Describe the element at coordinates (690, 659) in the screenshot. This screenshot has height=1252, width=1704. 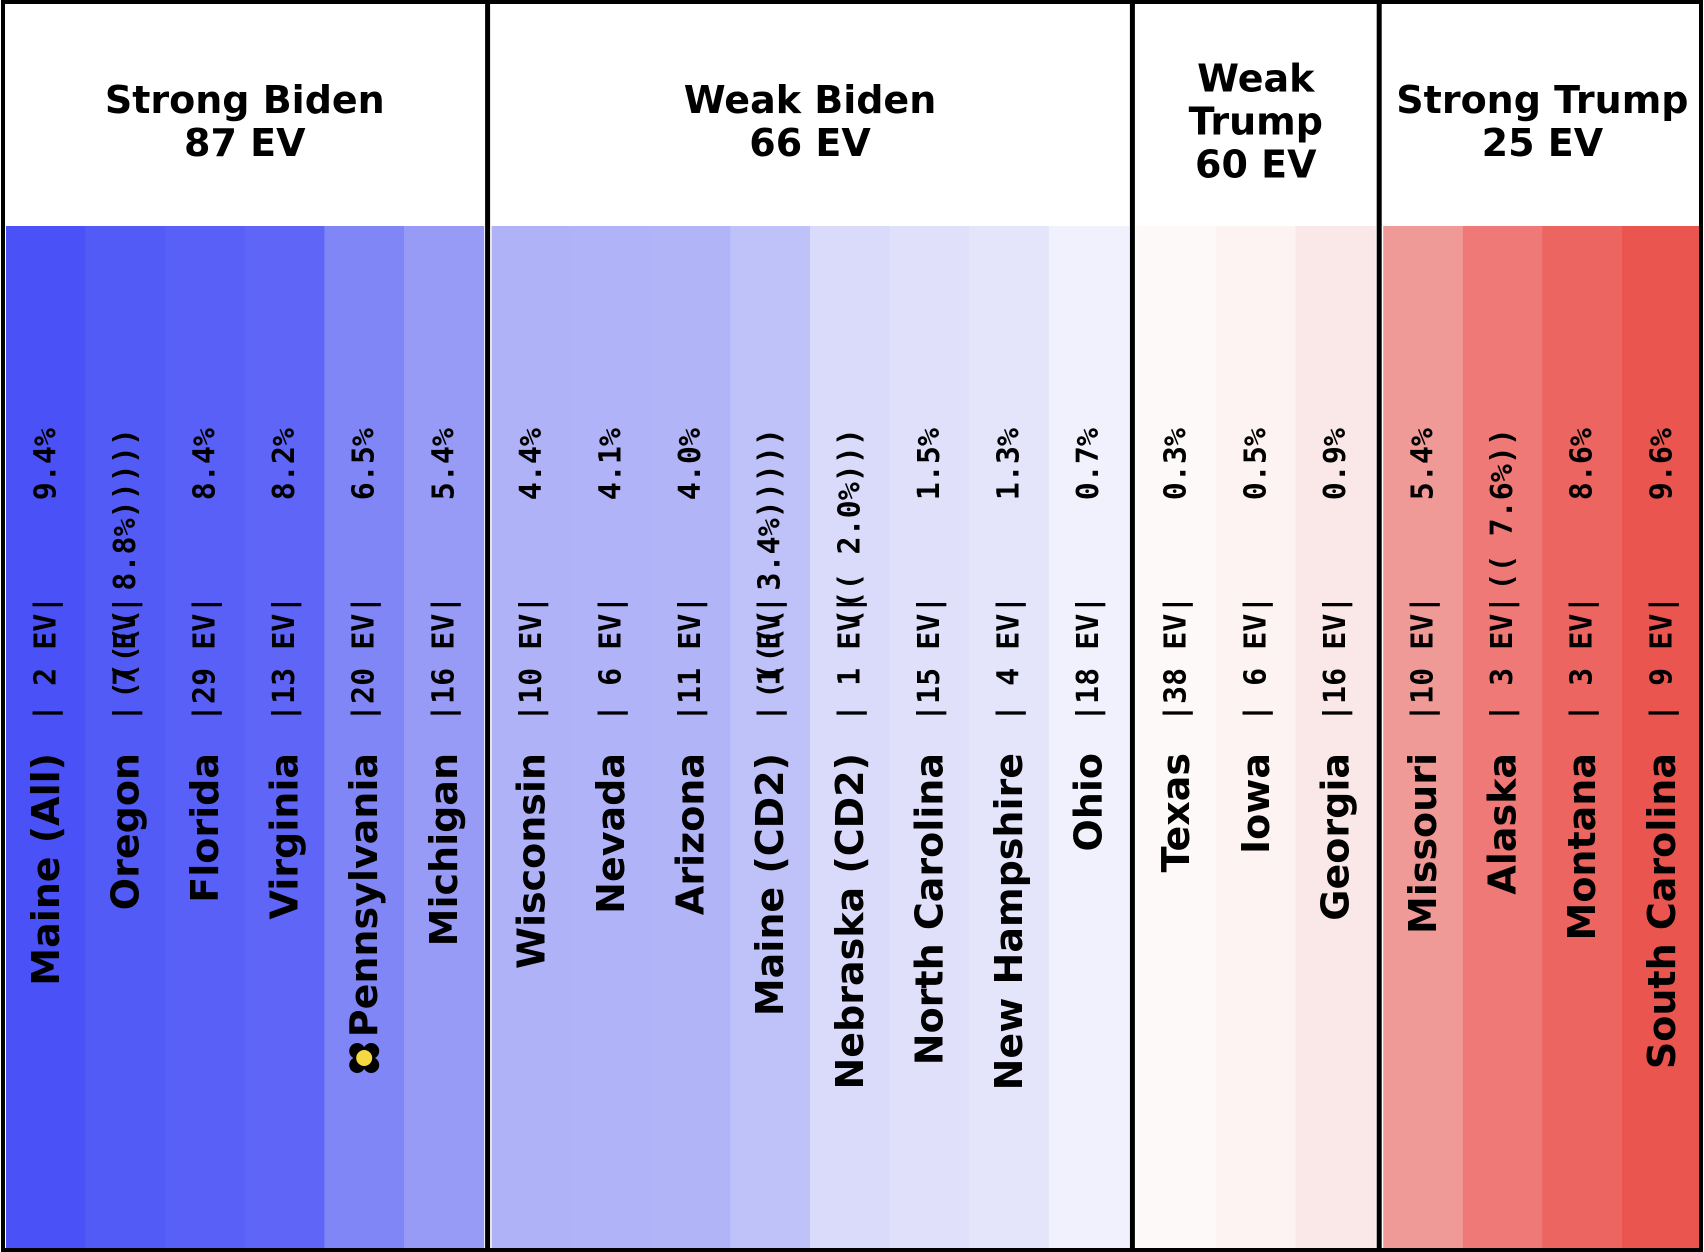
I see `state-ev: |11 EV|` at that location.